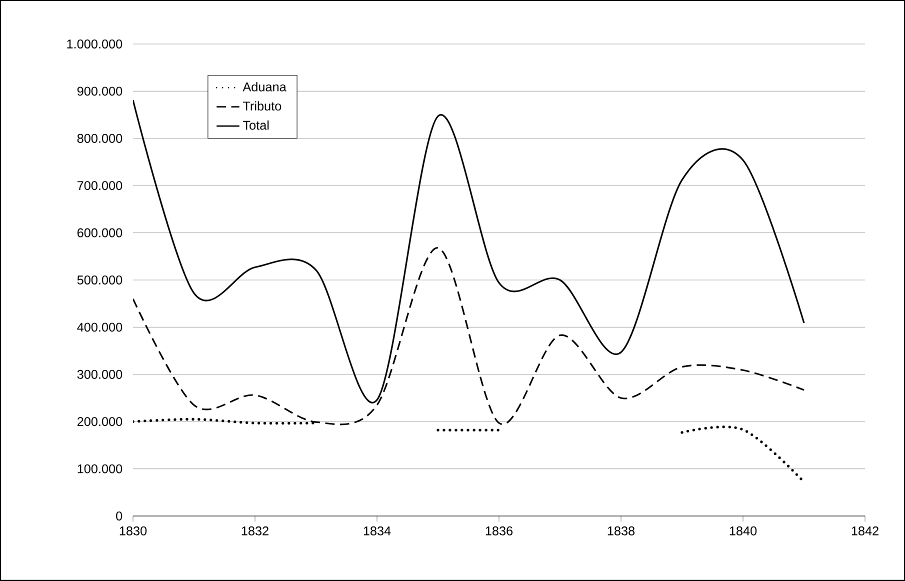 The height and width of the screenshot is (581, 905). I want to click on y-tick-label: 400.000, so click(99, 327).